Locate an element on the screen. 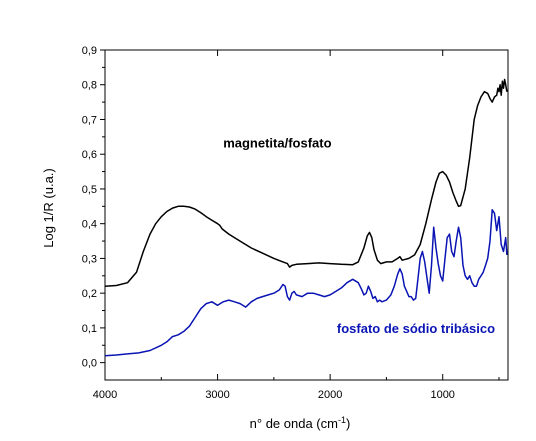 The image size is (536, 441). y-tick-label: 0,9 is located at coordinates (89, 51).